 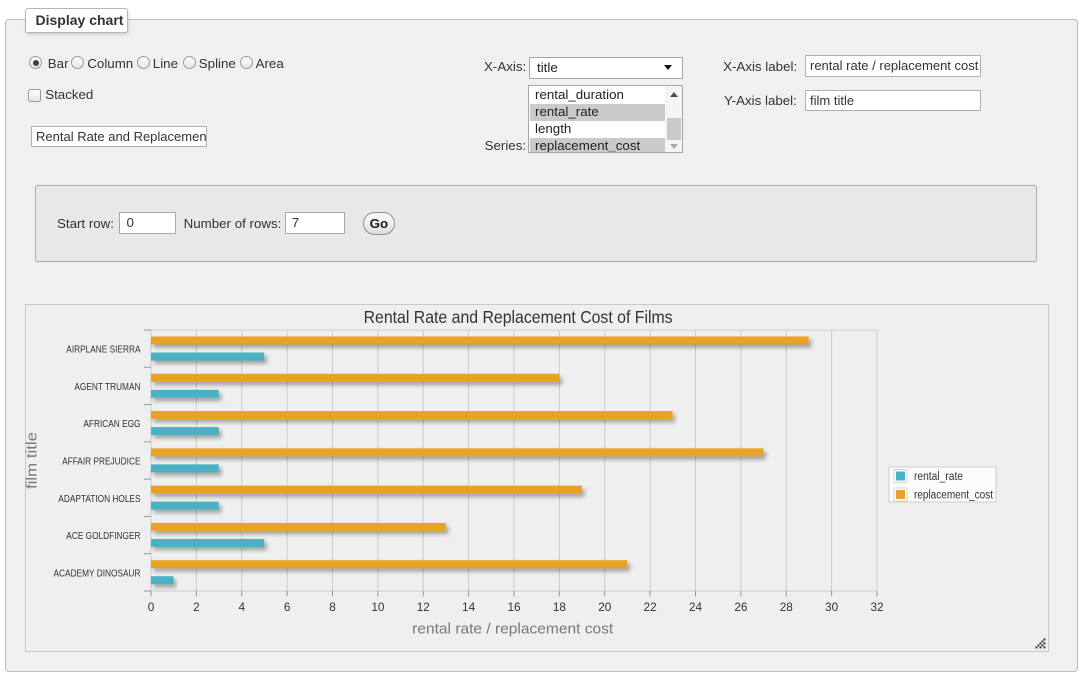 What do you see at coordinates (954, 495) in the screenshot?
I see `svg-text: replacement_cost` at bounding box center [954, 495].